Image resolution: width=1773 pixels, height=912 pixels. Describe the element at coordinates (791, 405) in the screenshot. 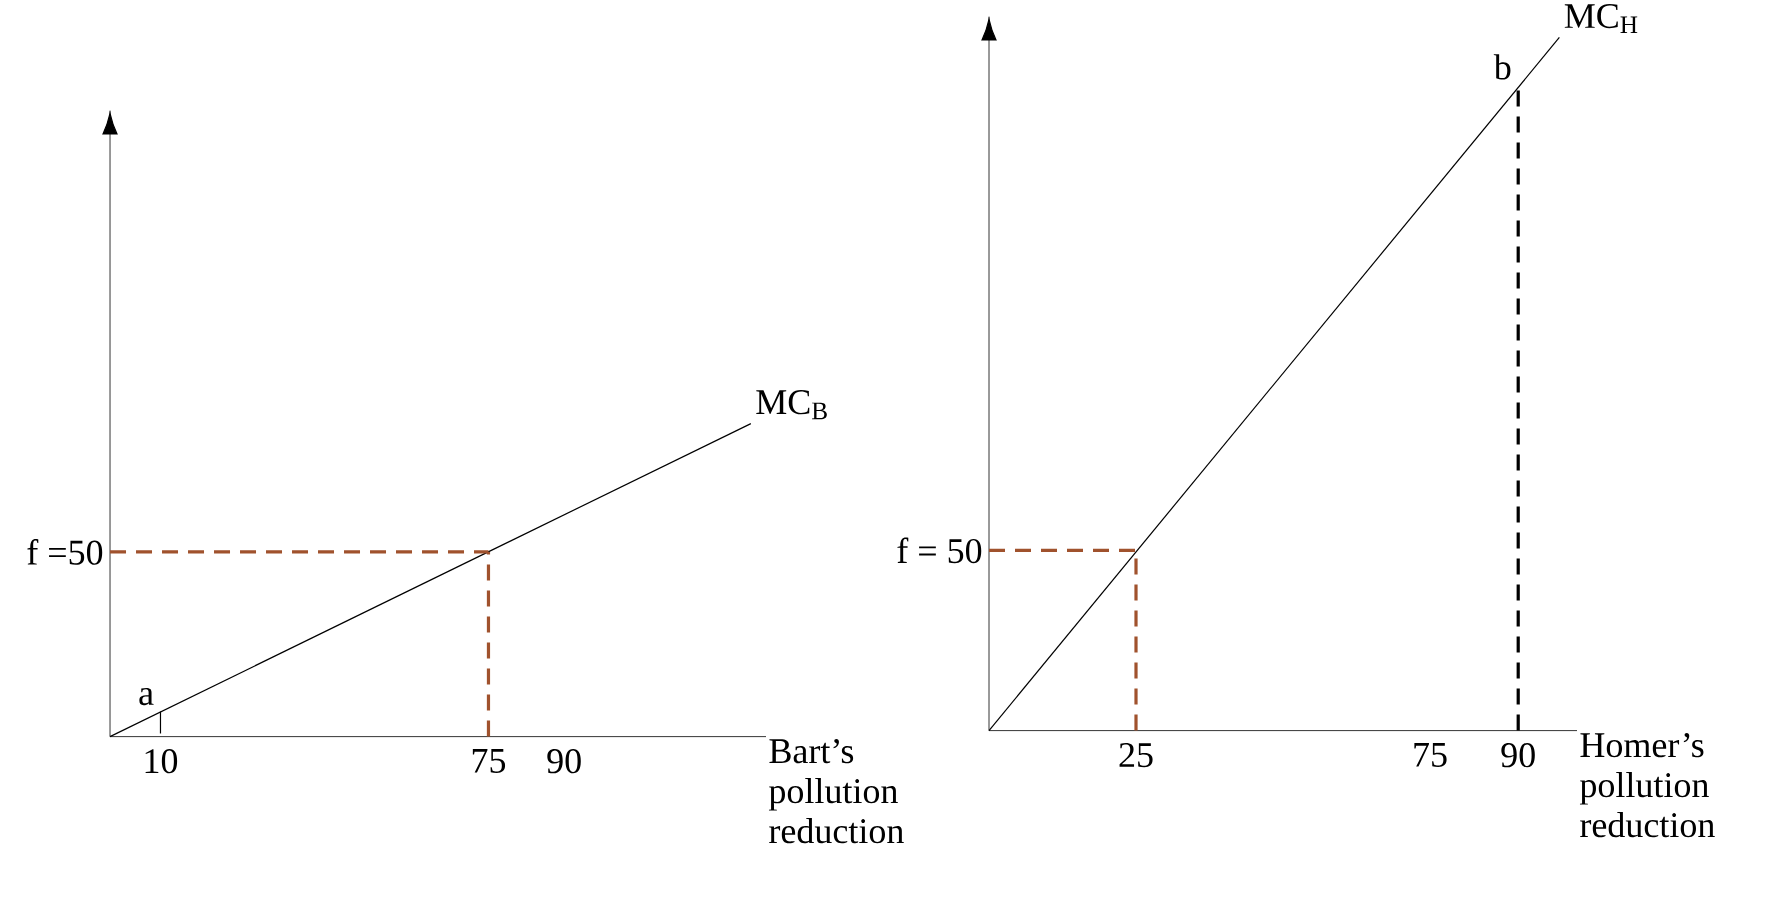

I see `series-label: MC$_{B}$` at that location.